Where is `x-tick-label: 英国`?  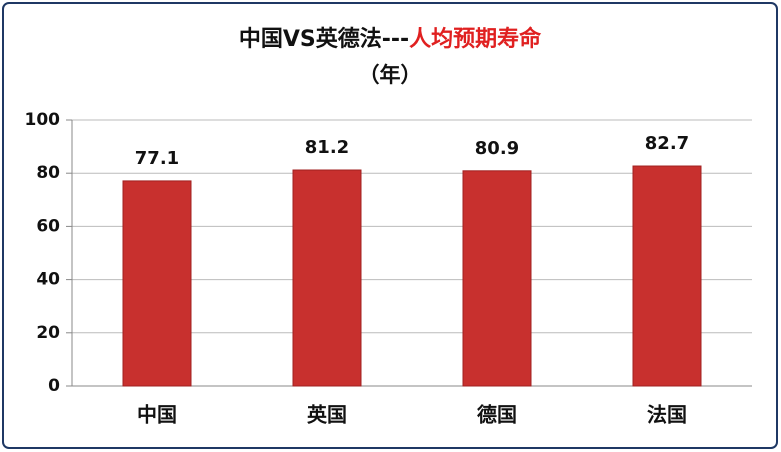 x-tick-label: 英国 is located at coordinates (327, 415).